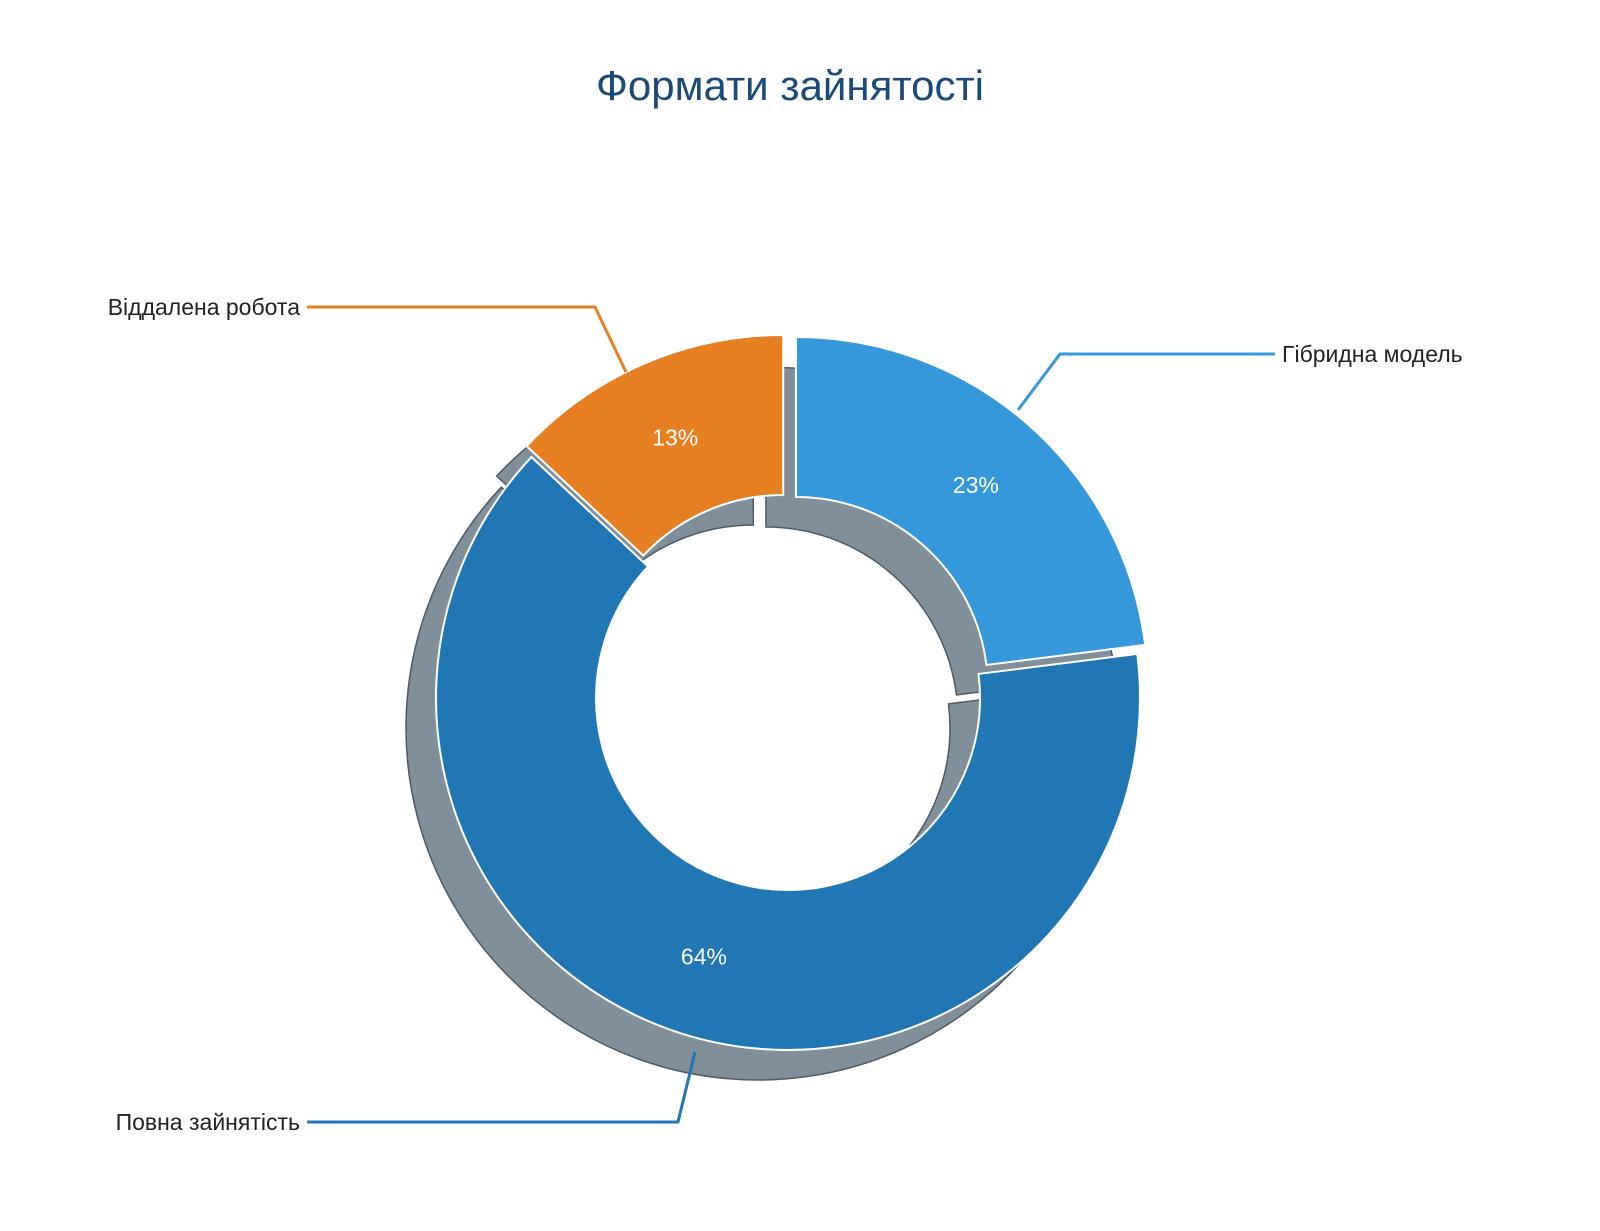  What do you see at coordinates (1372, 354) in the screenshot?
I see `slice-category-label: Гібридна модель` at bounding box center [1372, 354].